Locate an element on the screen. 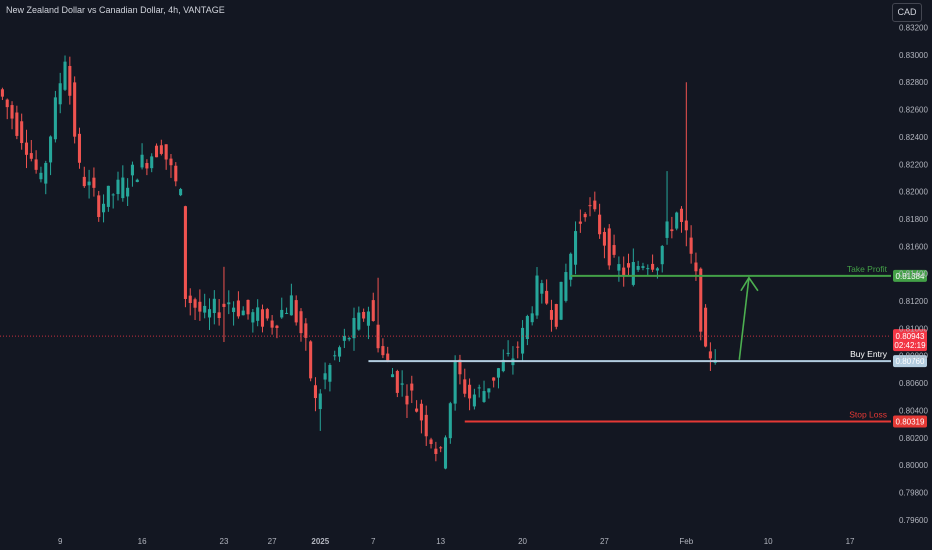 This screenshot has width=932, height=550. time-axis: 9 16 23 27 2025 7 13 20 27 Feb 10 17 is located at coordinates (456, 541).